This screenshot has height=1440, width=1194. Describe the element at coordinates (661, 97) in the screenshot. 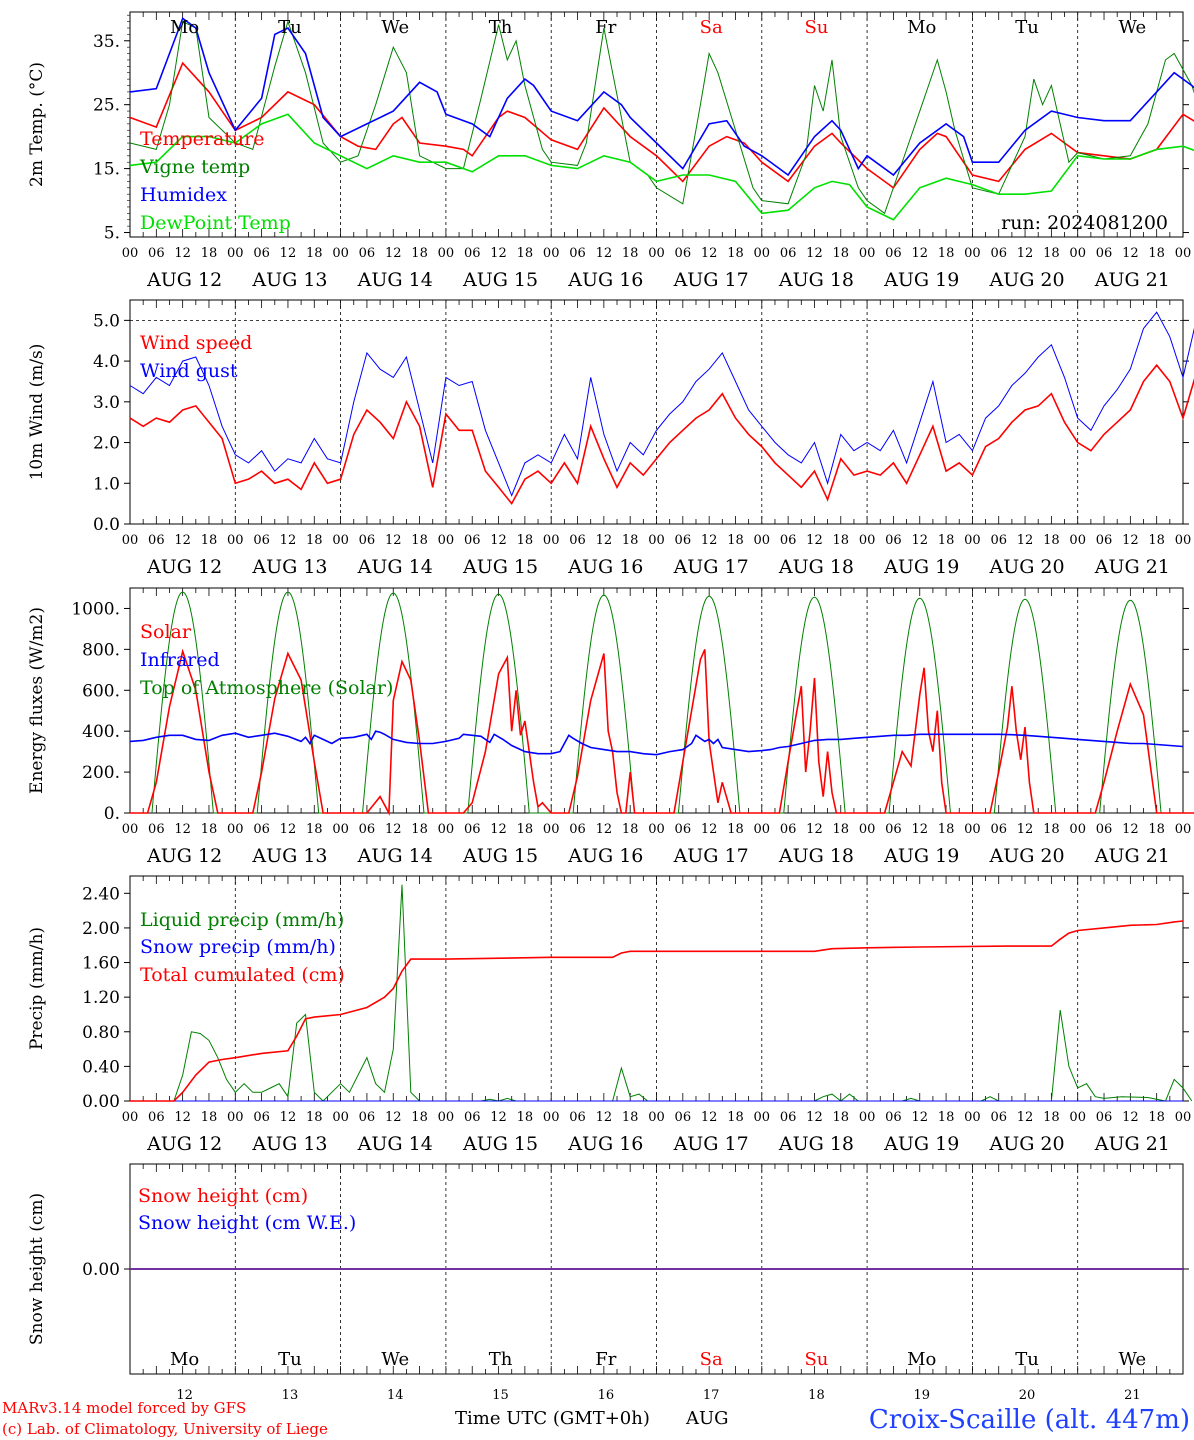

I see `series-humidex` at that location.